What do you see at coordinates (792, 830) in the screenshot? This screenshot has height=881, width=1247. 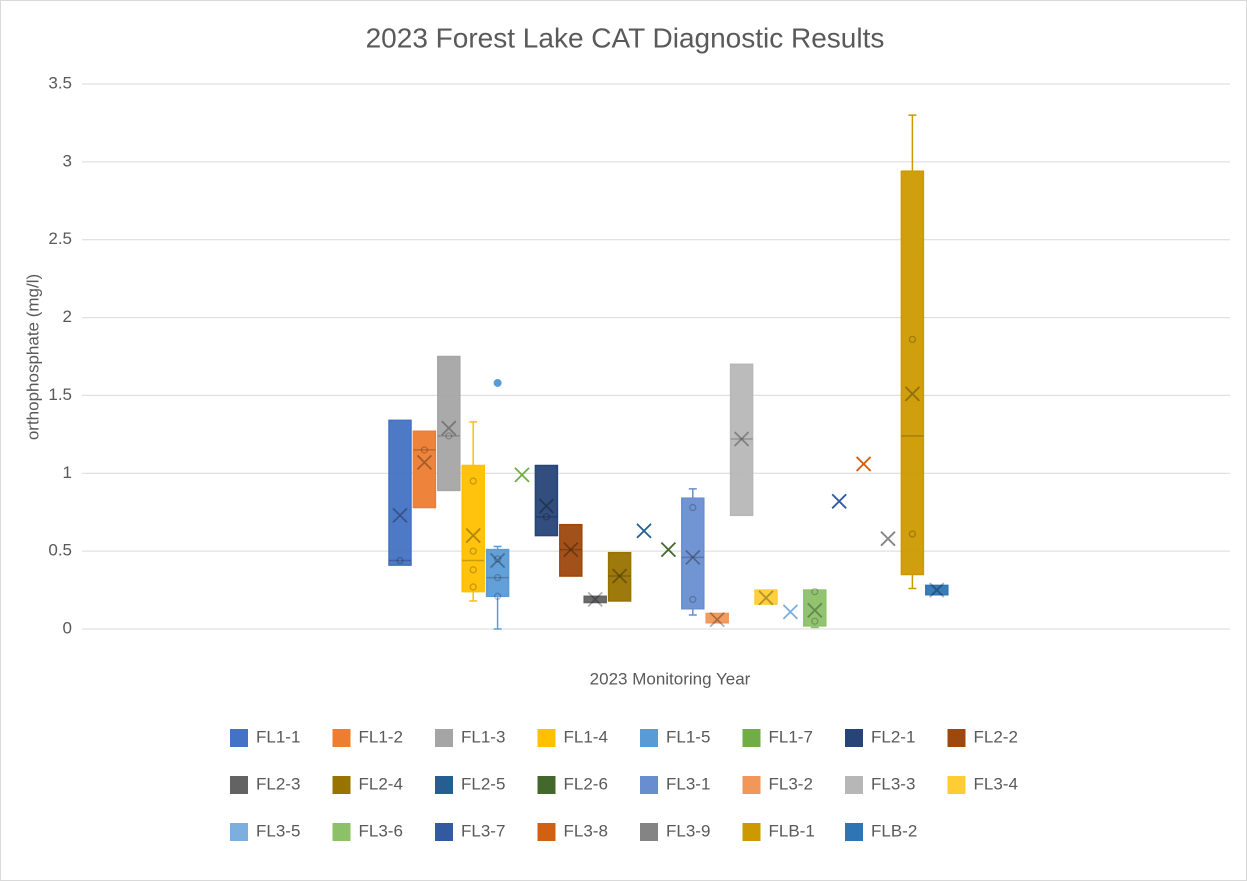 I see `legend-label: FLB-1` at bounding box center [792, 830].